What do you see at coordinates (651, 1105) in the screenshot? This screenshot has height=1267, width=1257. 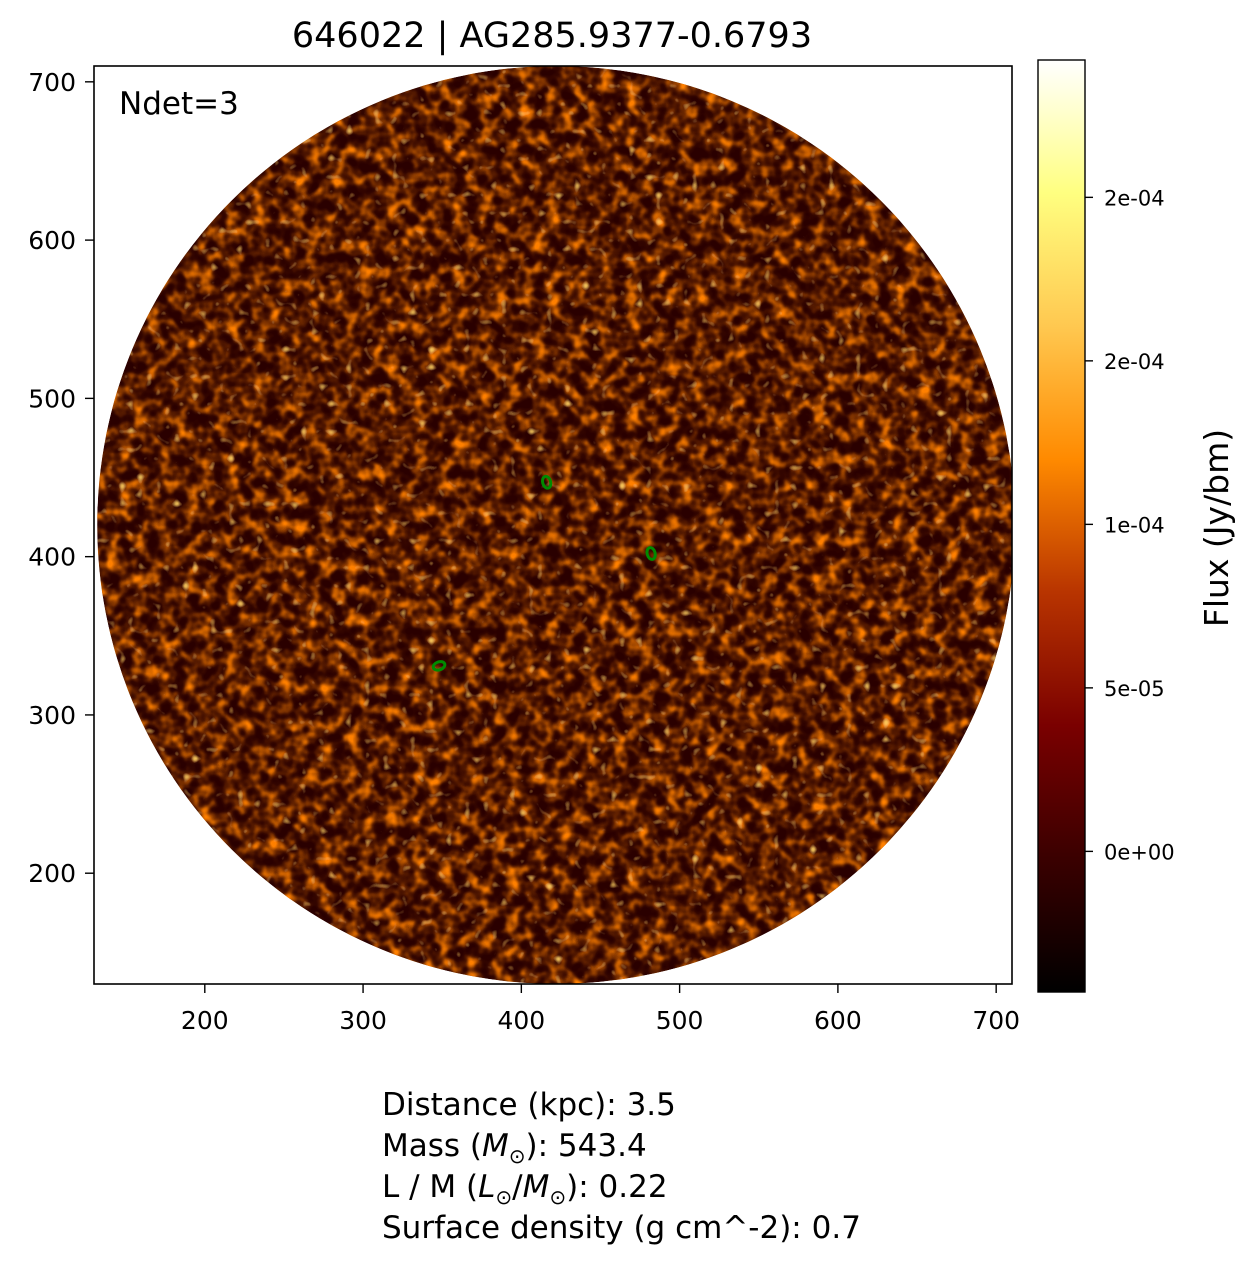 I see `distance-value: 3.5` at bounding box center [651, 1105].